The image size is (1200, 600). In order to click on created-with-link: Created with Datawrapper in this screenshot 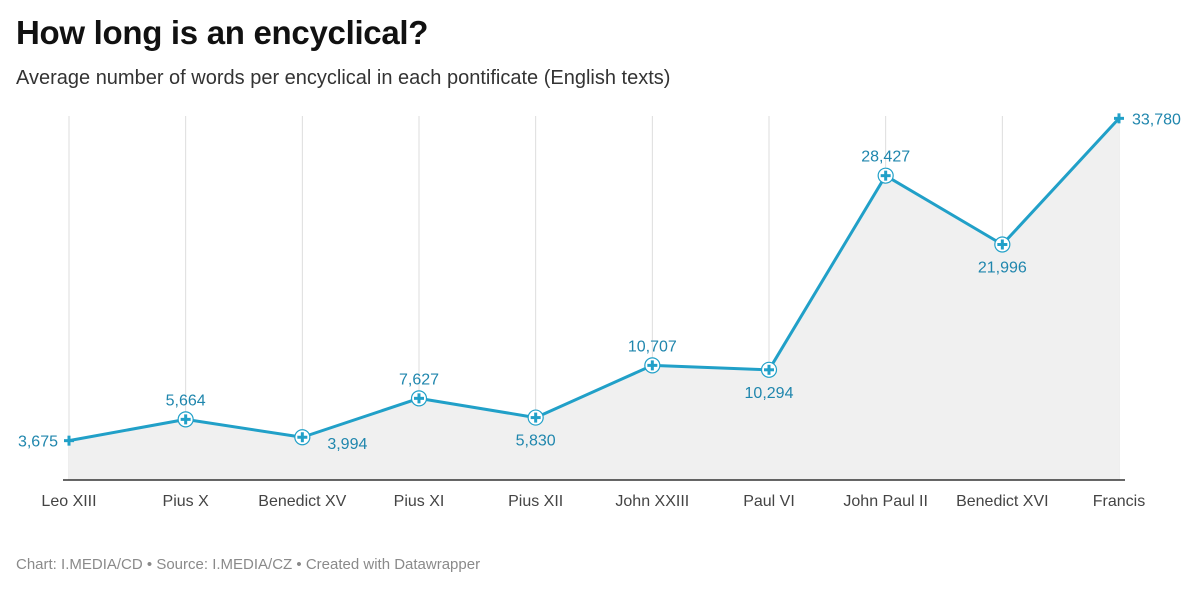, I will do `click(393, 564)`.